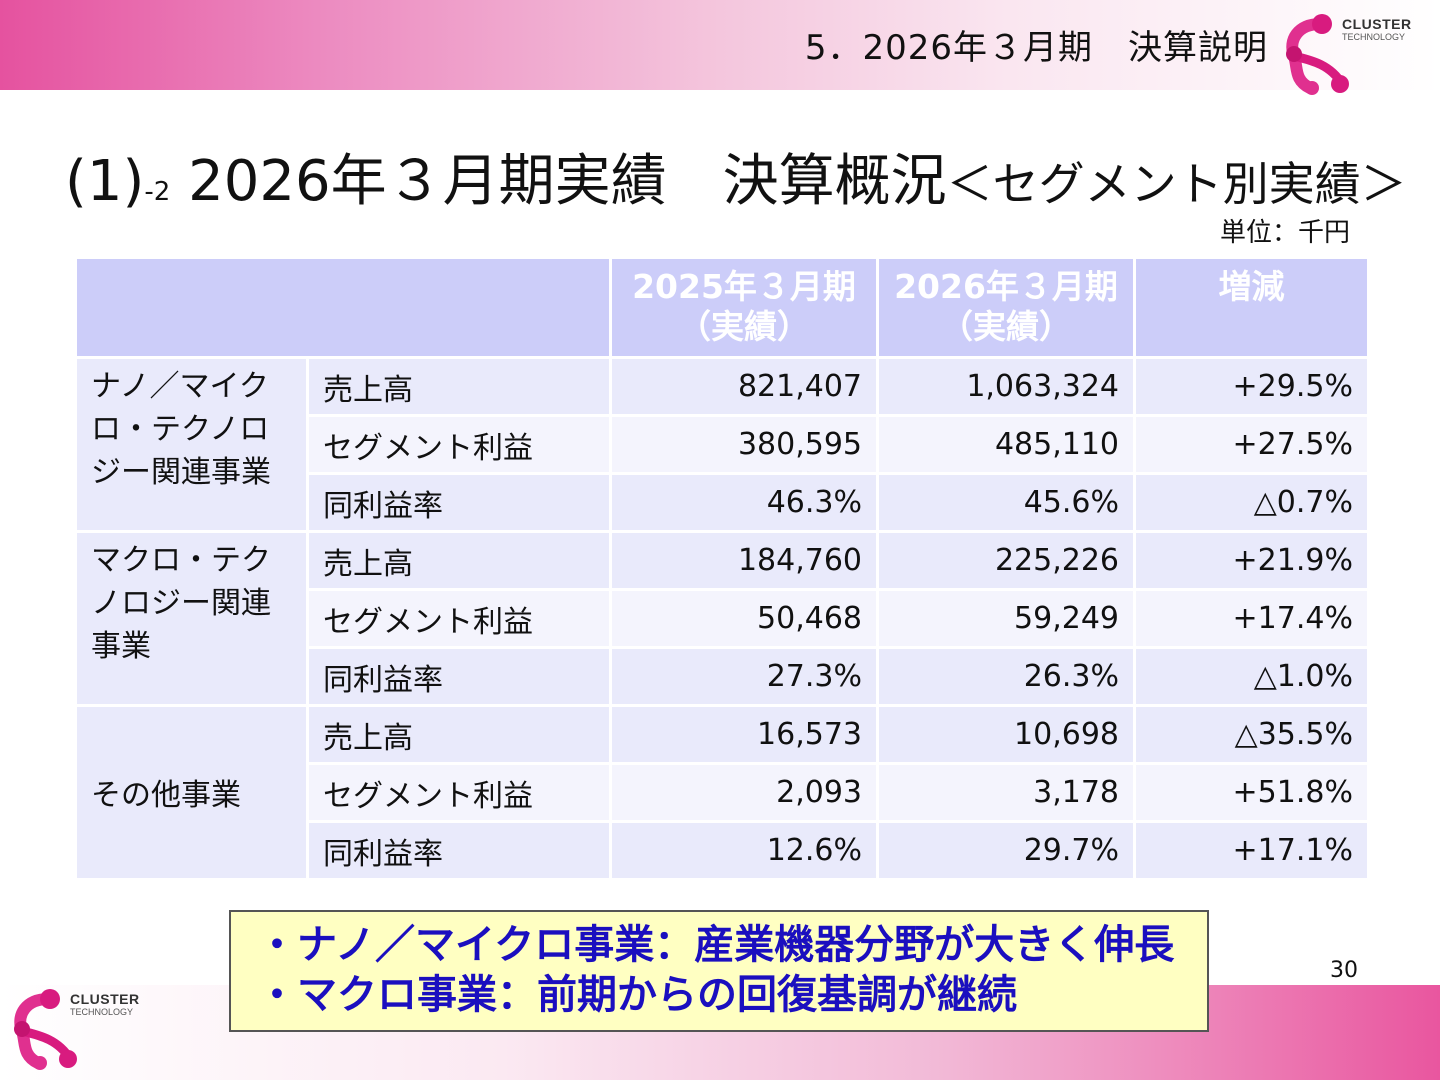  Describe the element at coordinates (1006, 560) in the screenshot. I see `cell-fy2026: 225,226` at that location.